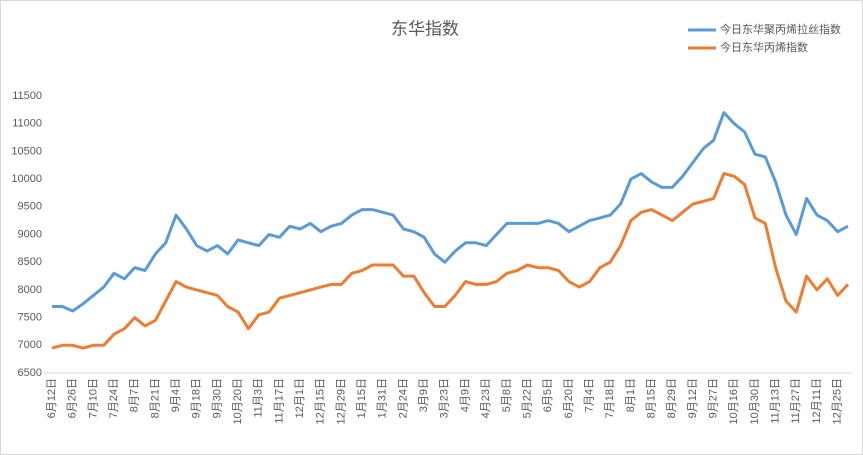 The width and height of the screenshot is (863, 455). Describe the element at coordinates (73, 398) in the screenshot. I see `x-tick-label: 6月26日` at that location.